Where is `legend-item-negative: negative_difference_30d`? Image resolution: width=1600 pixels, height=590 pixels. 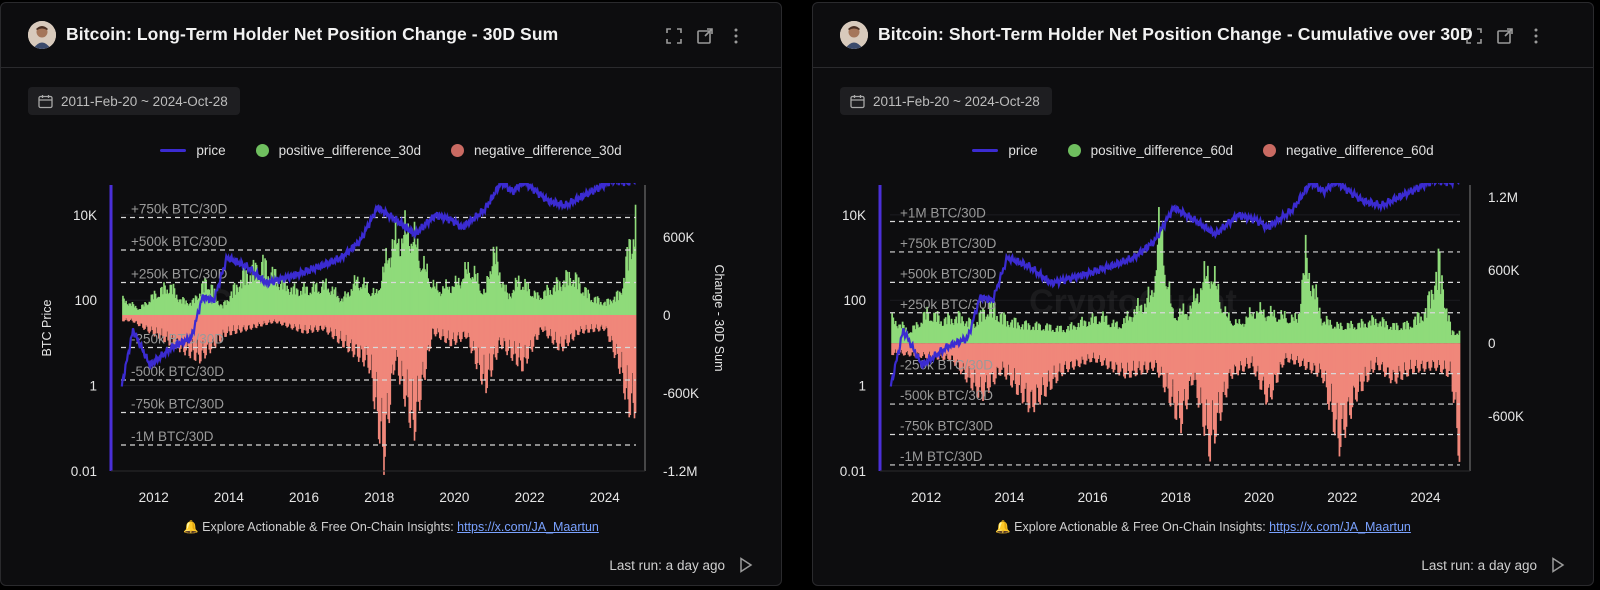
legend-item-negative: negative_difference_30d is located at coordinates (536, 150).